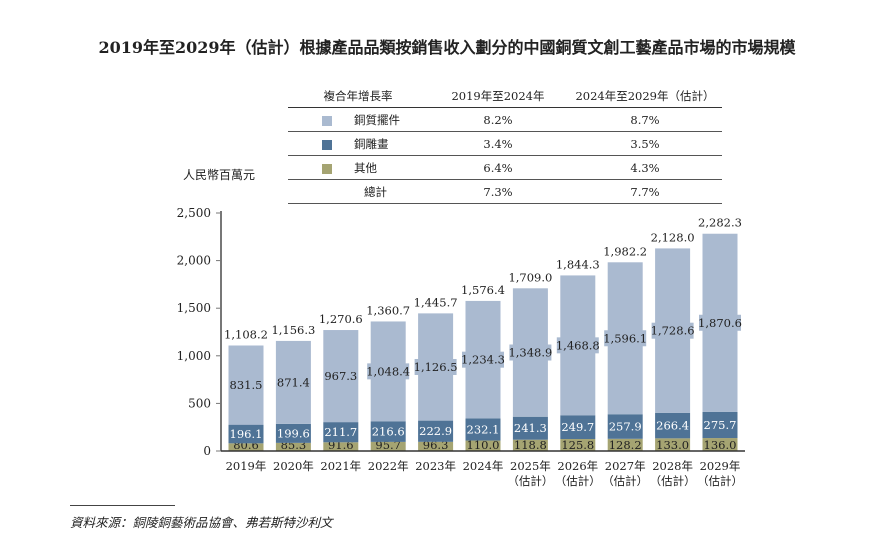  What do you see at coordinates (435, 466) in the screenshot?
I see `x-tick-label: 2023年` at bounding box center [435, 466].